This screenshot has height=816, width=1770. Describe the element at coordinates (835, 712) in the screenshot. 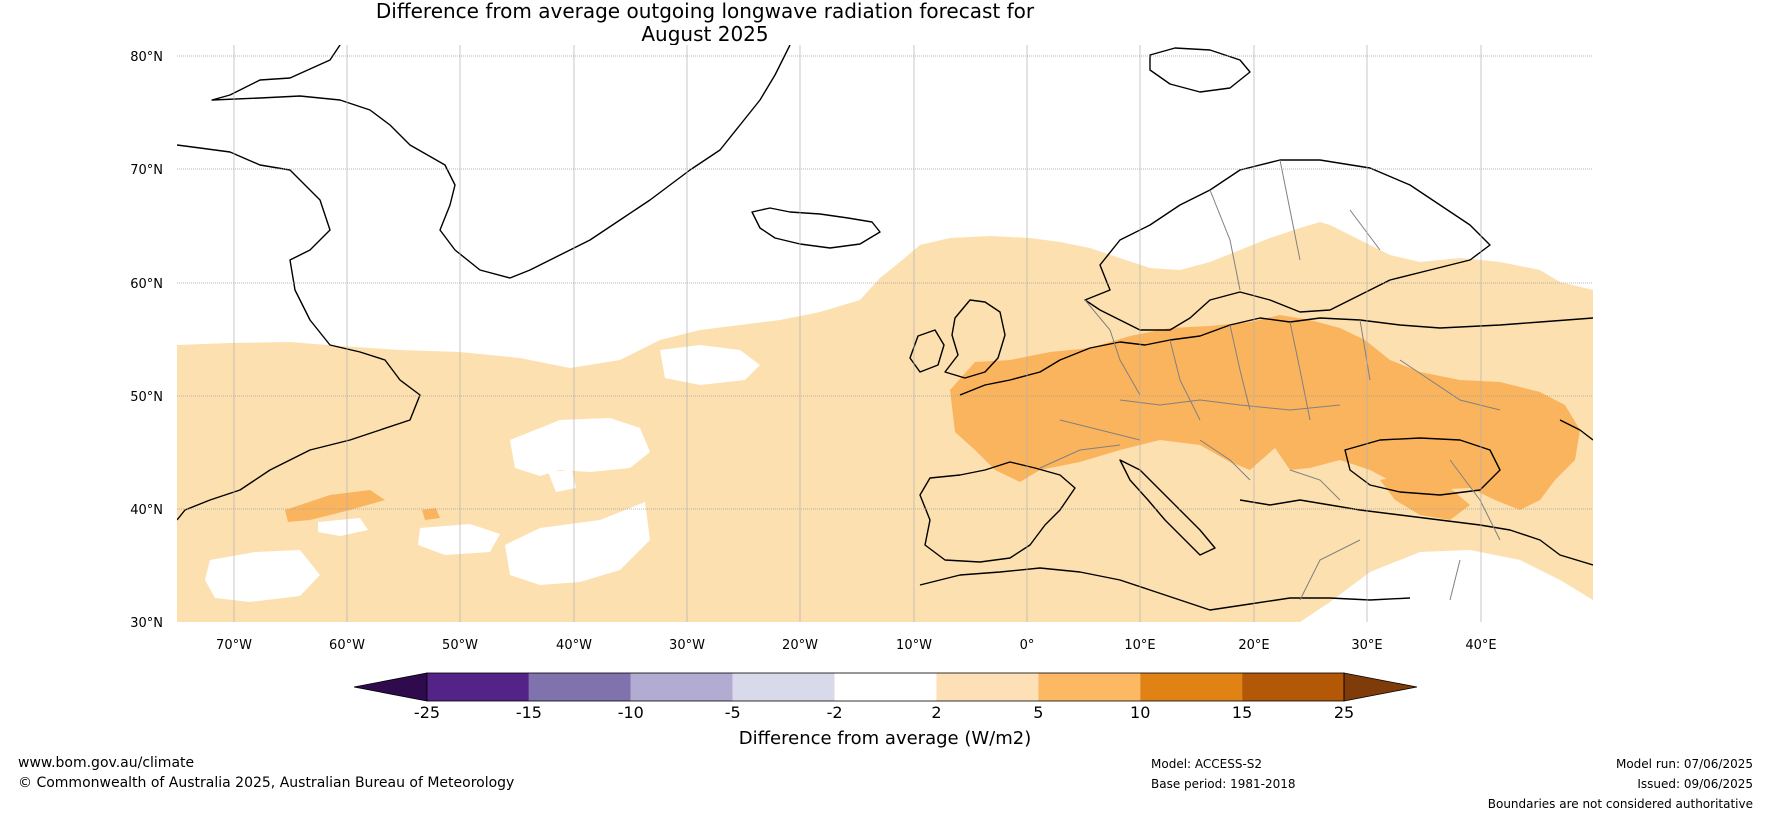

I see `colorbar-tick-label: -2` at that location.